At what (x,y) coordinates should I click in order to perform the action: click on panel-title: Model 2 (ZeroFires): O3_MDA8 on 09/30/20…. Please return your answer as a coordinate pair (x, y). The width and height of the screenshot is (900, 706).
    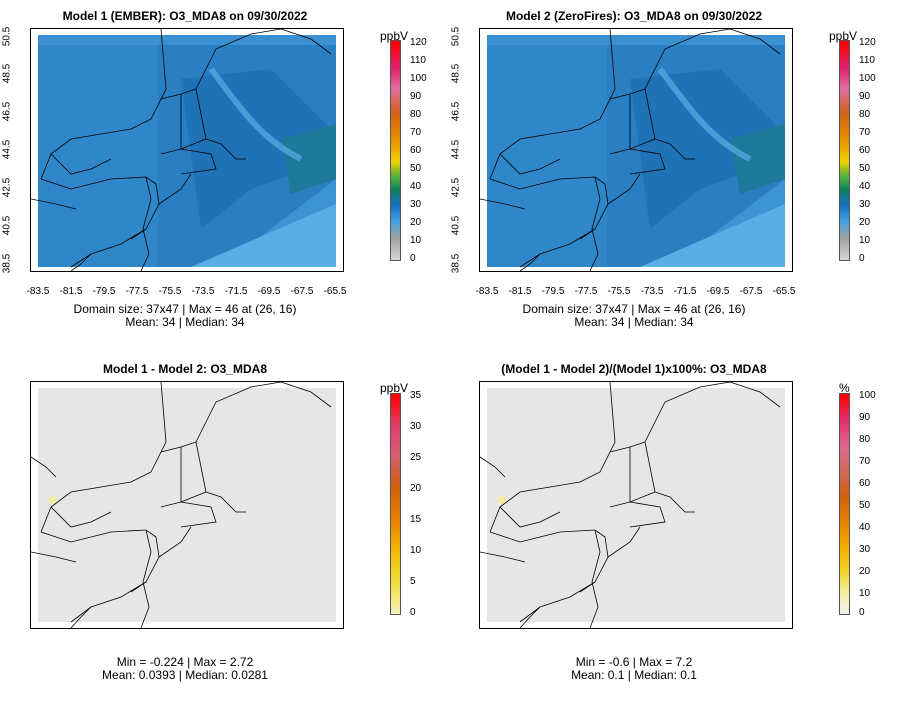
    Looking at the image, I should click on (634, 16).